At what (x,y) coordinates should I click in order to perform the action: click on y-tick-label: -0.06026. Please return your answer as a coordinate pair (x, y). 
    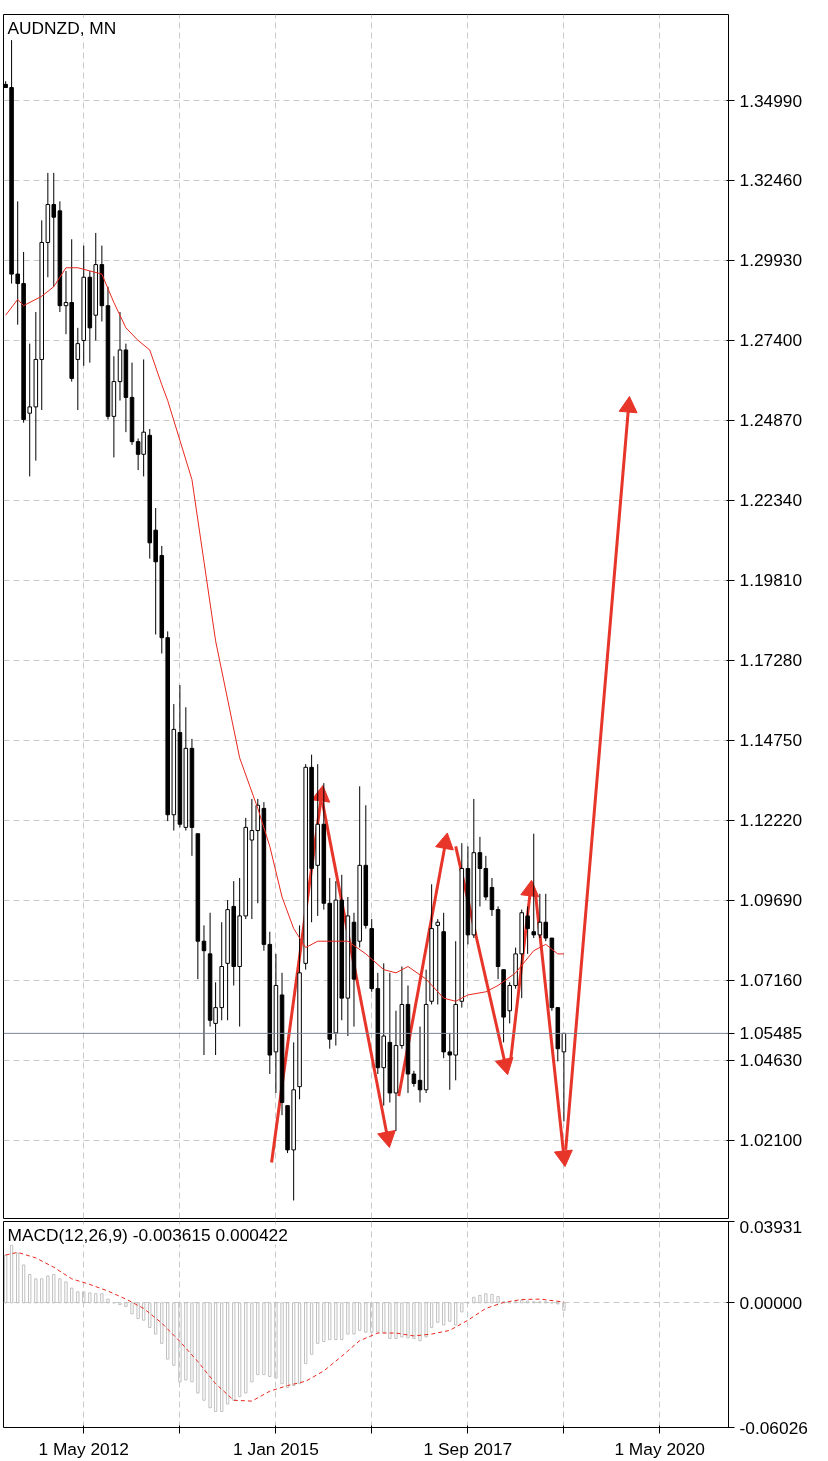
    Looking at the image, I should click on (773, 1427).